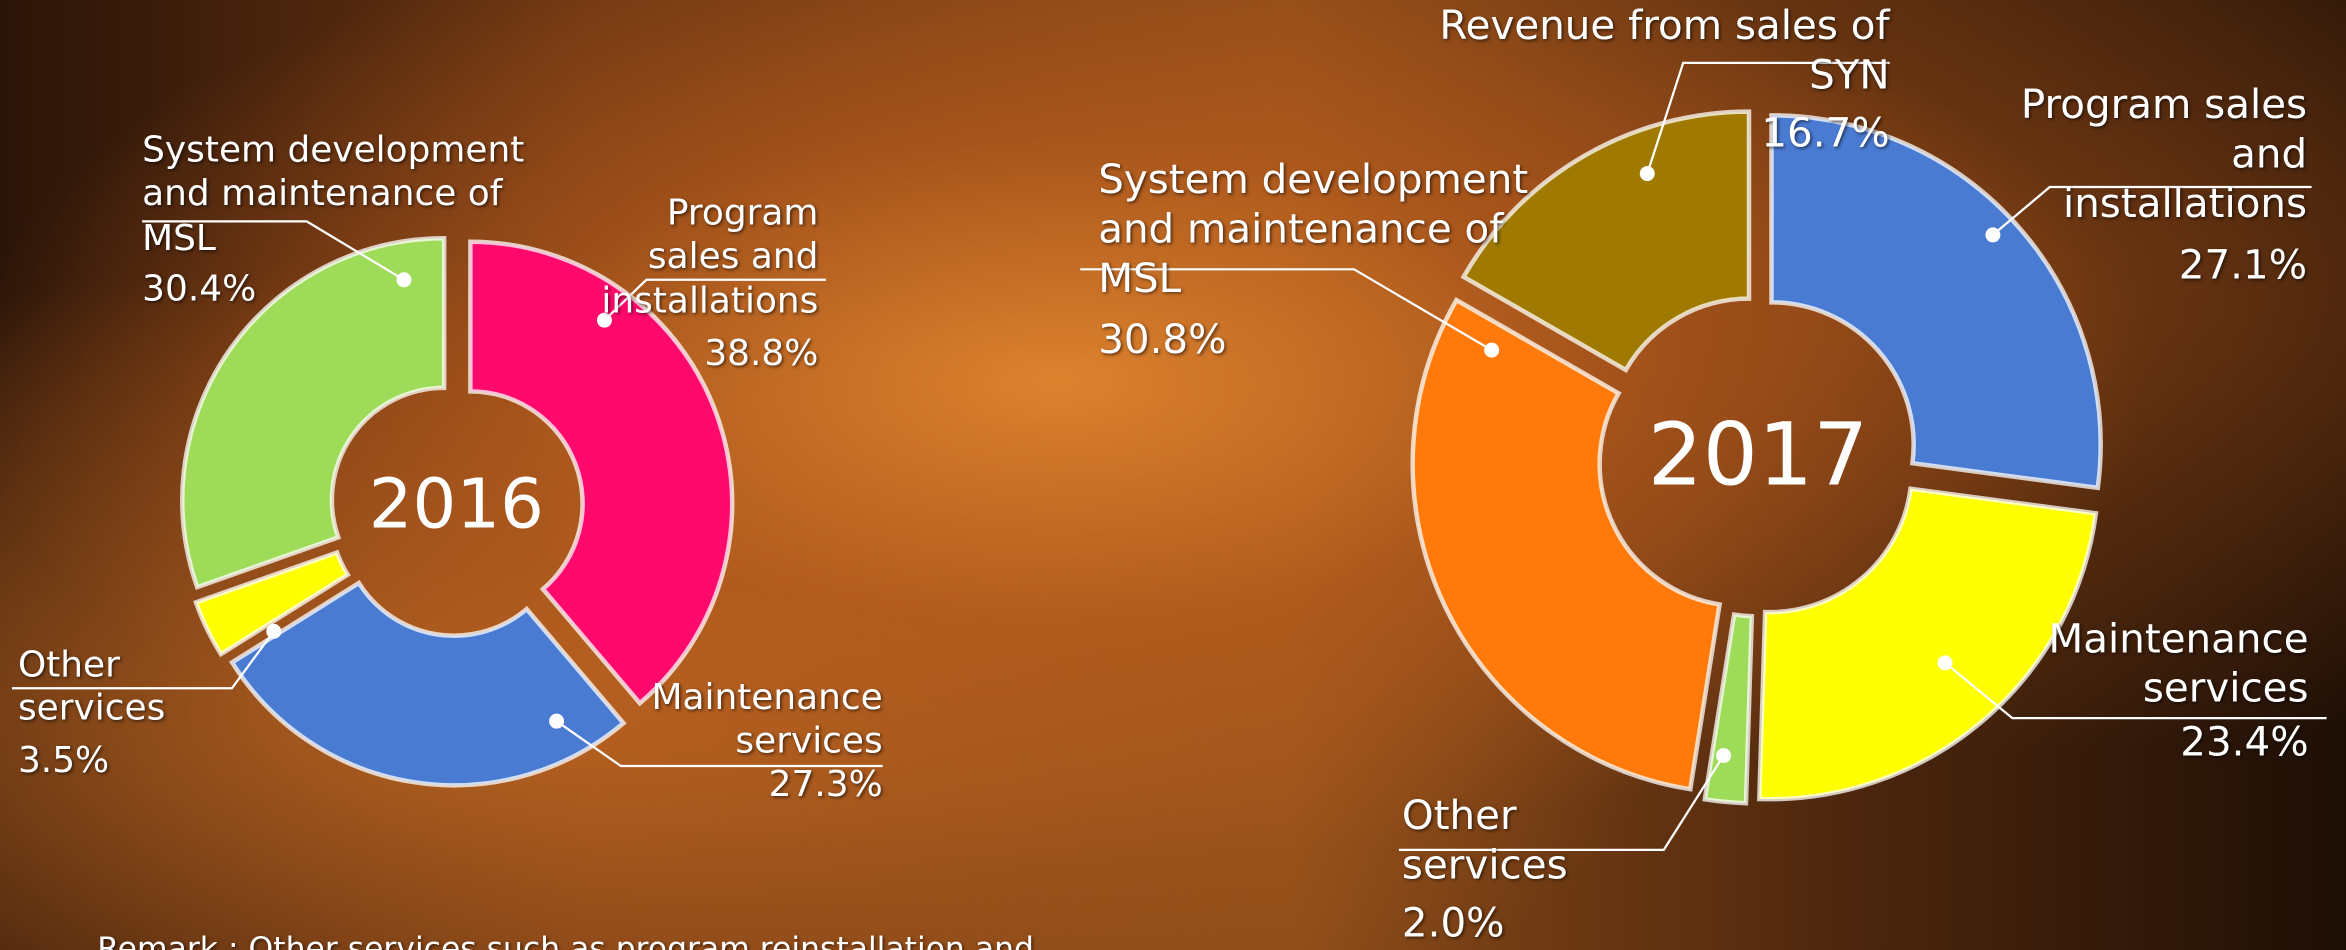 The width and height of the screenshot is (2346, 950). I want to click on value-label: 16.7%, so click(1825, 134).